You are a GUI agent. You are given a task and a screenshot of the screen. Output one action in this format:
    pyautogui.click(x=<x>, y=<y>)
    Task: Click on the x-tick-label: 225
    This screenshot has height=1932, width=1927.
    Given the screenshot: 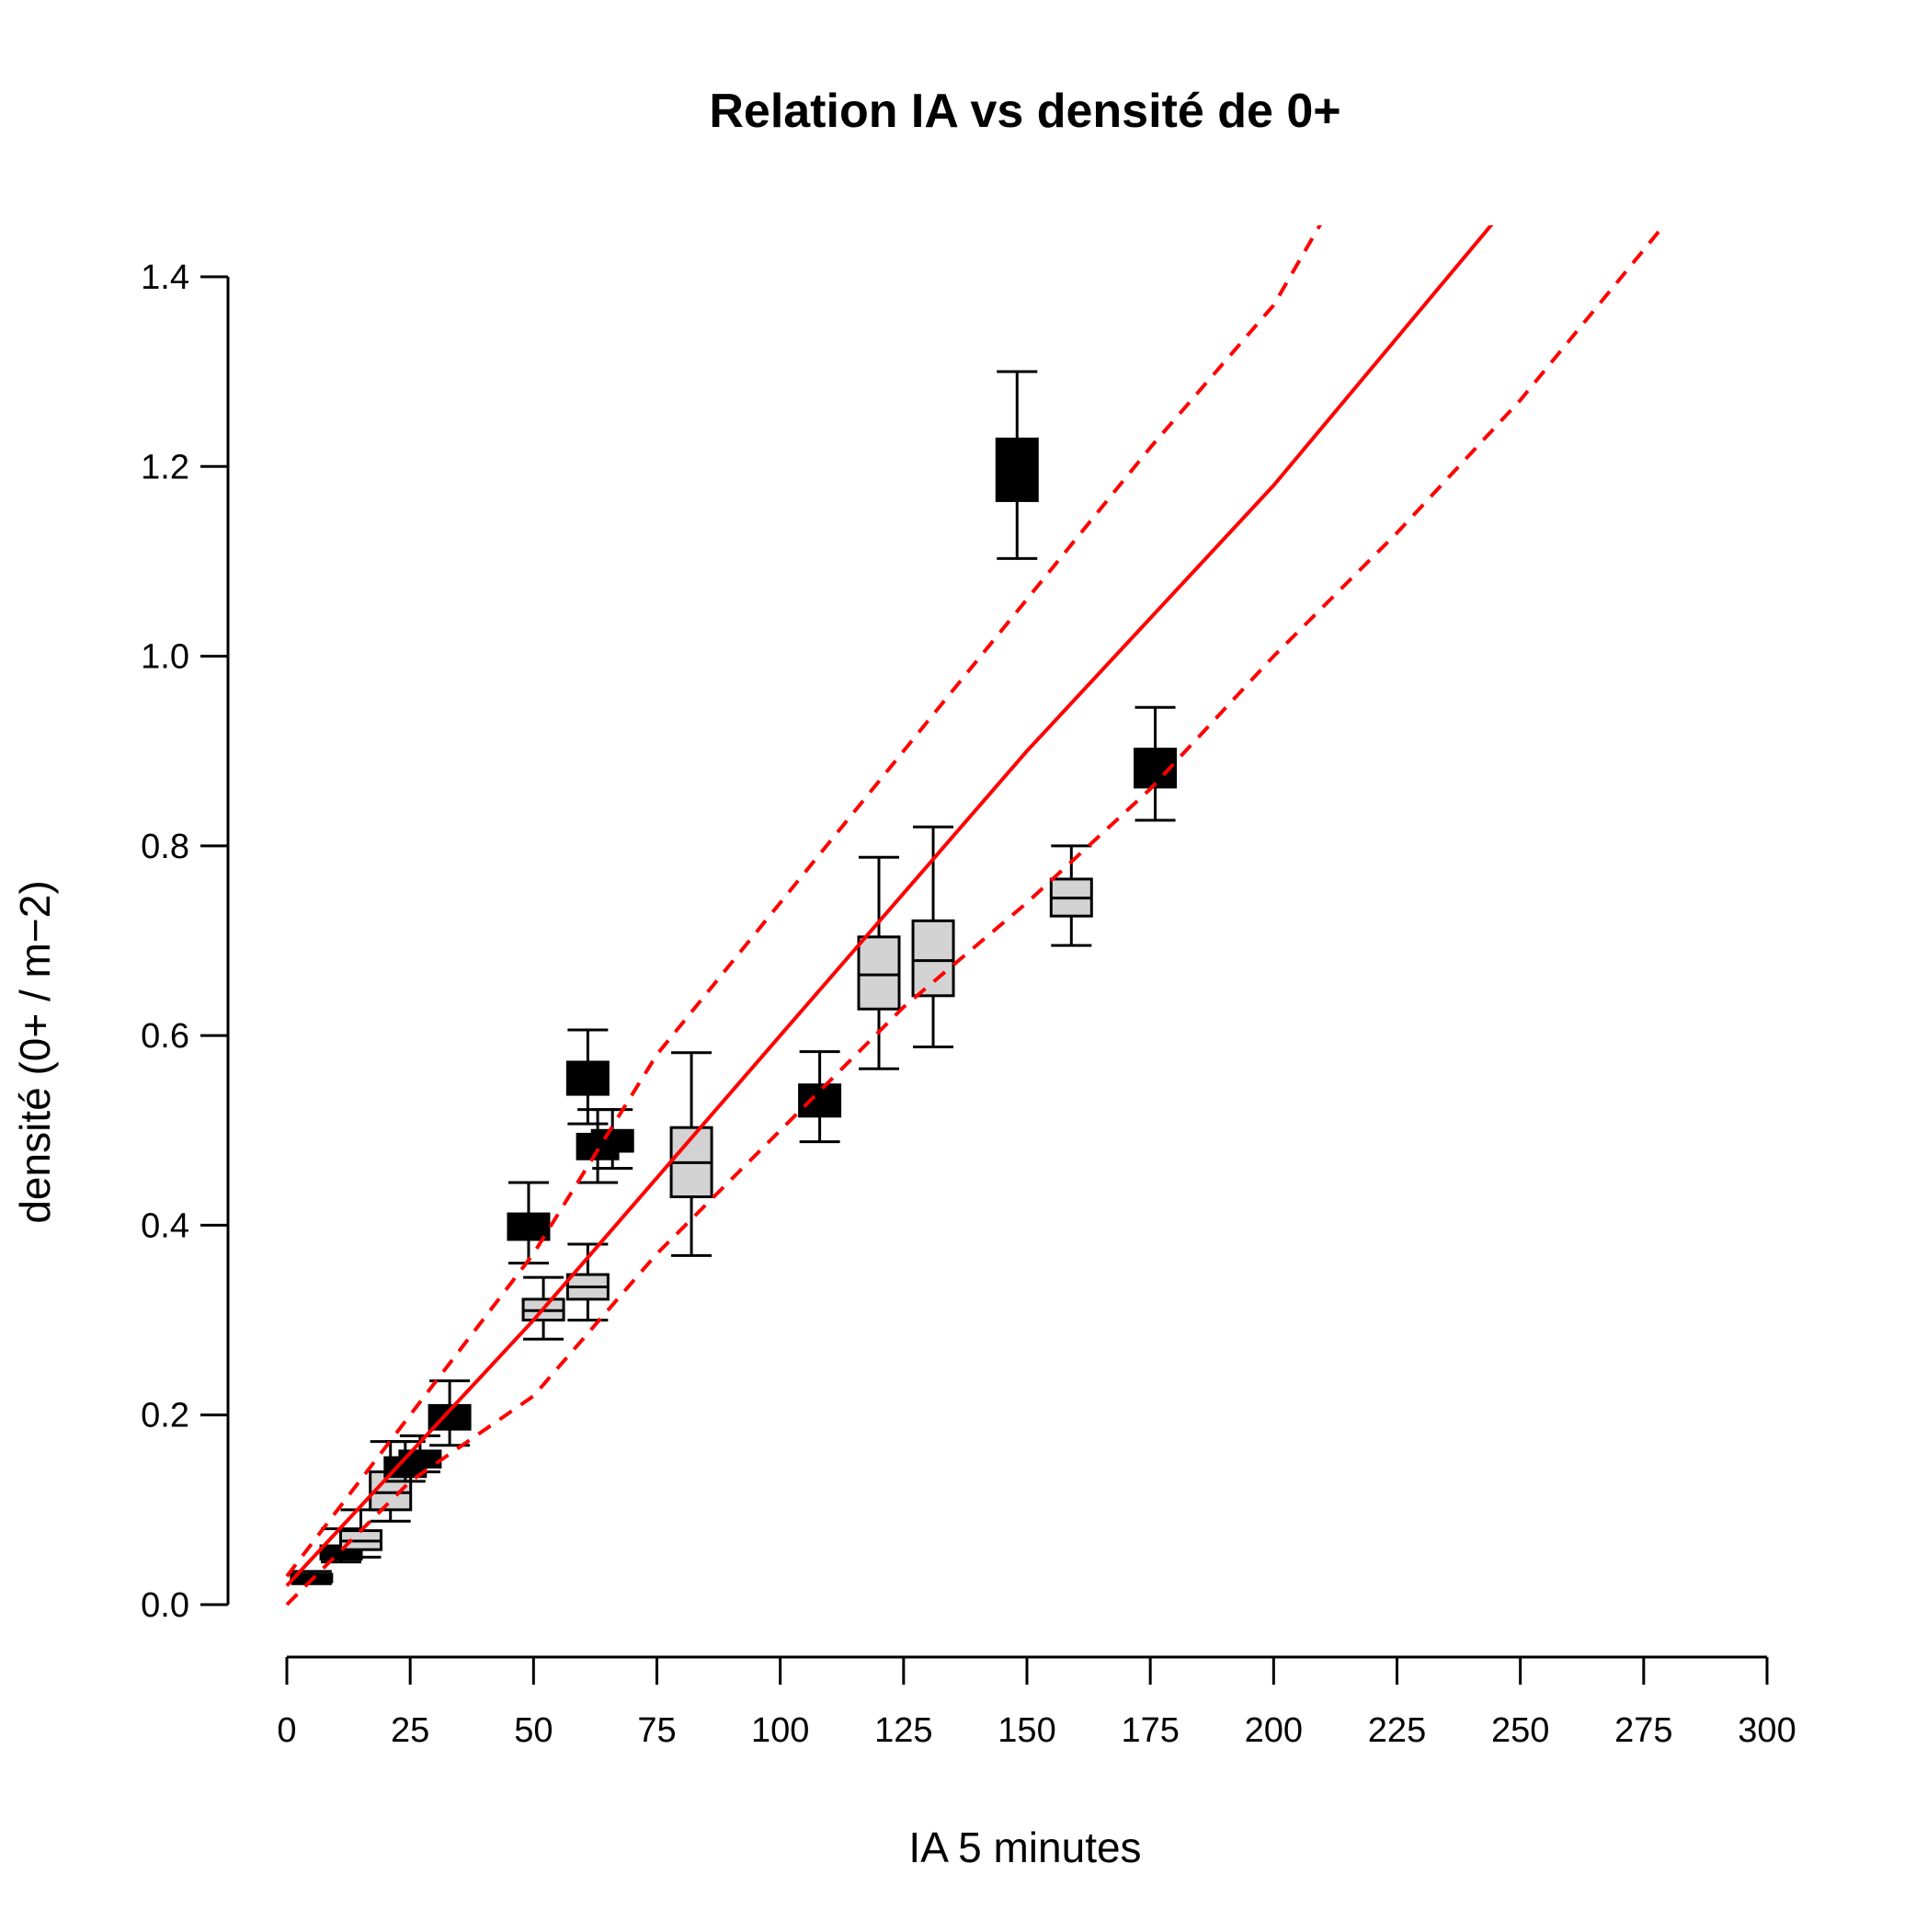 What is the action you would take?
    pyautogui.click(x=1397, y=1730)
    